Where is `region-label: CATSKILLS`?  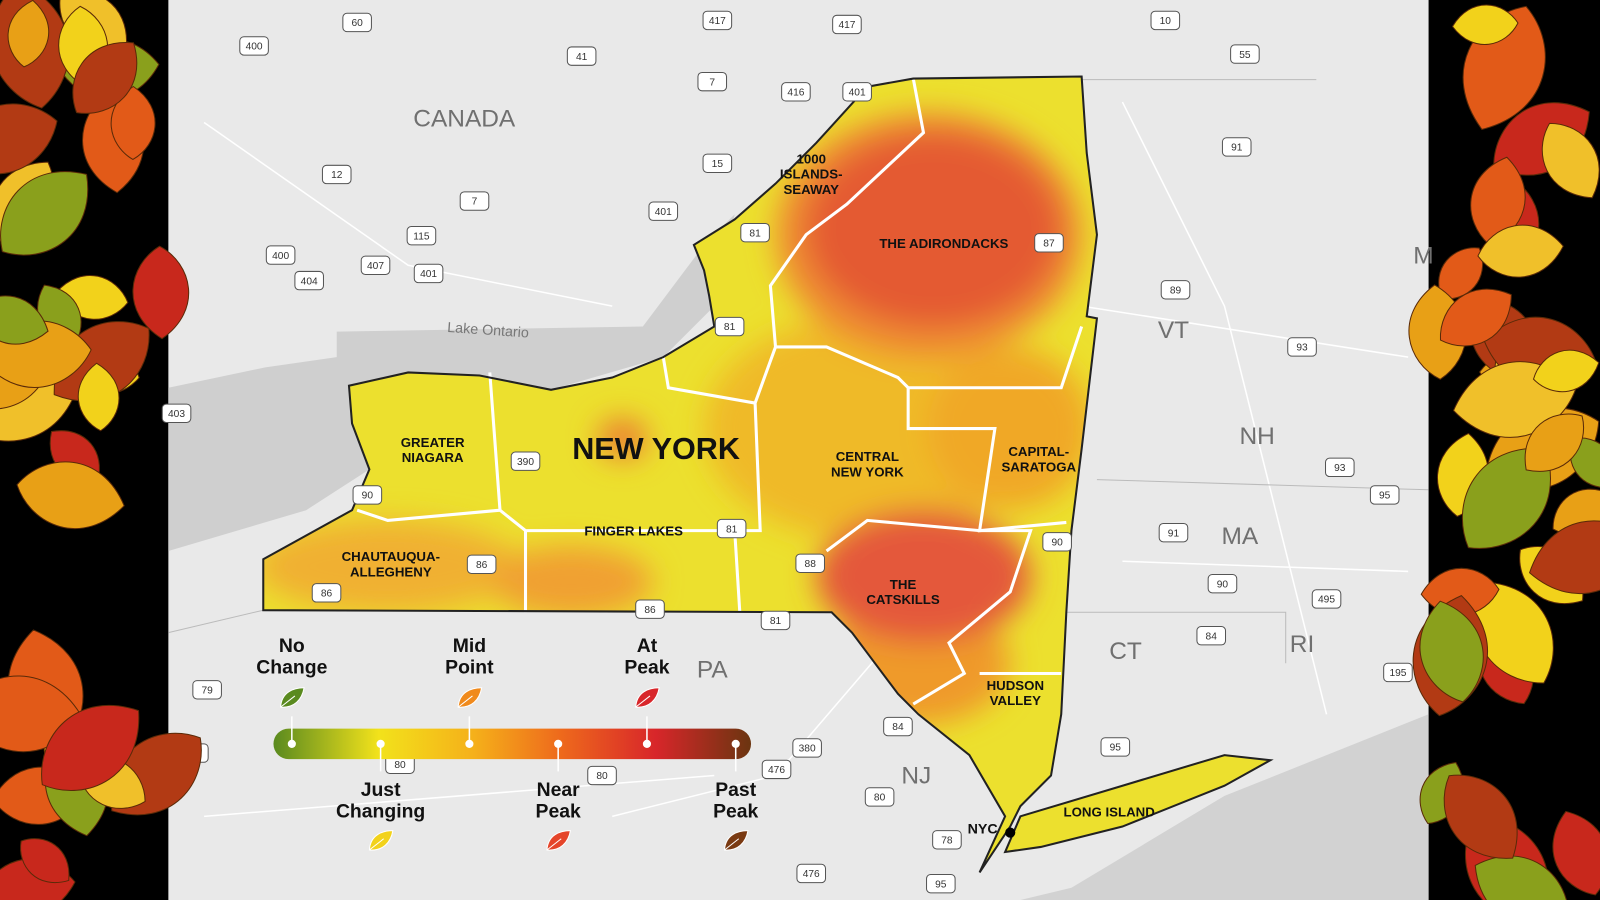
region-label: CATSKILLS is located at coordinates (903, 599).